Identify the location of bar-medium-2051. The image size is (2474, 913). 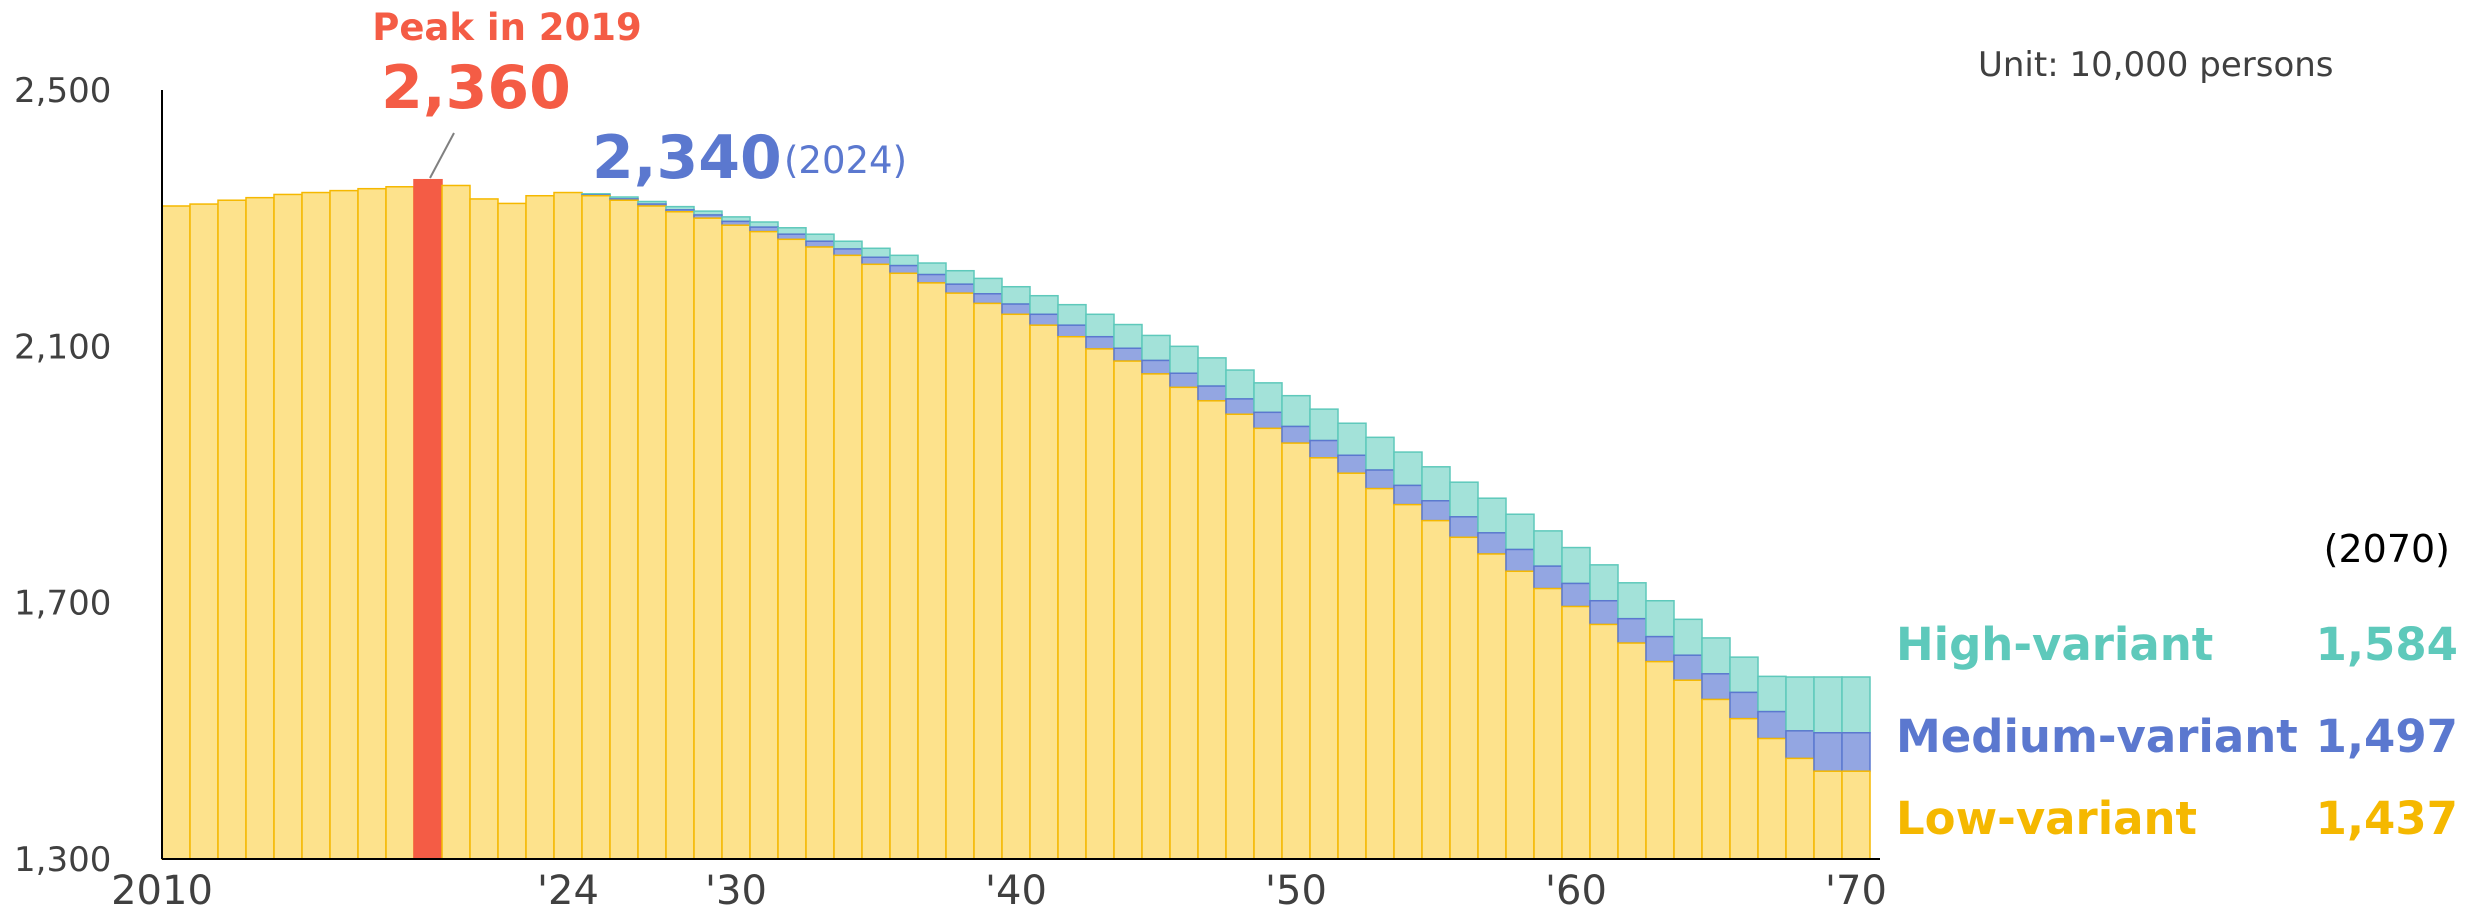
(1324, 449).